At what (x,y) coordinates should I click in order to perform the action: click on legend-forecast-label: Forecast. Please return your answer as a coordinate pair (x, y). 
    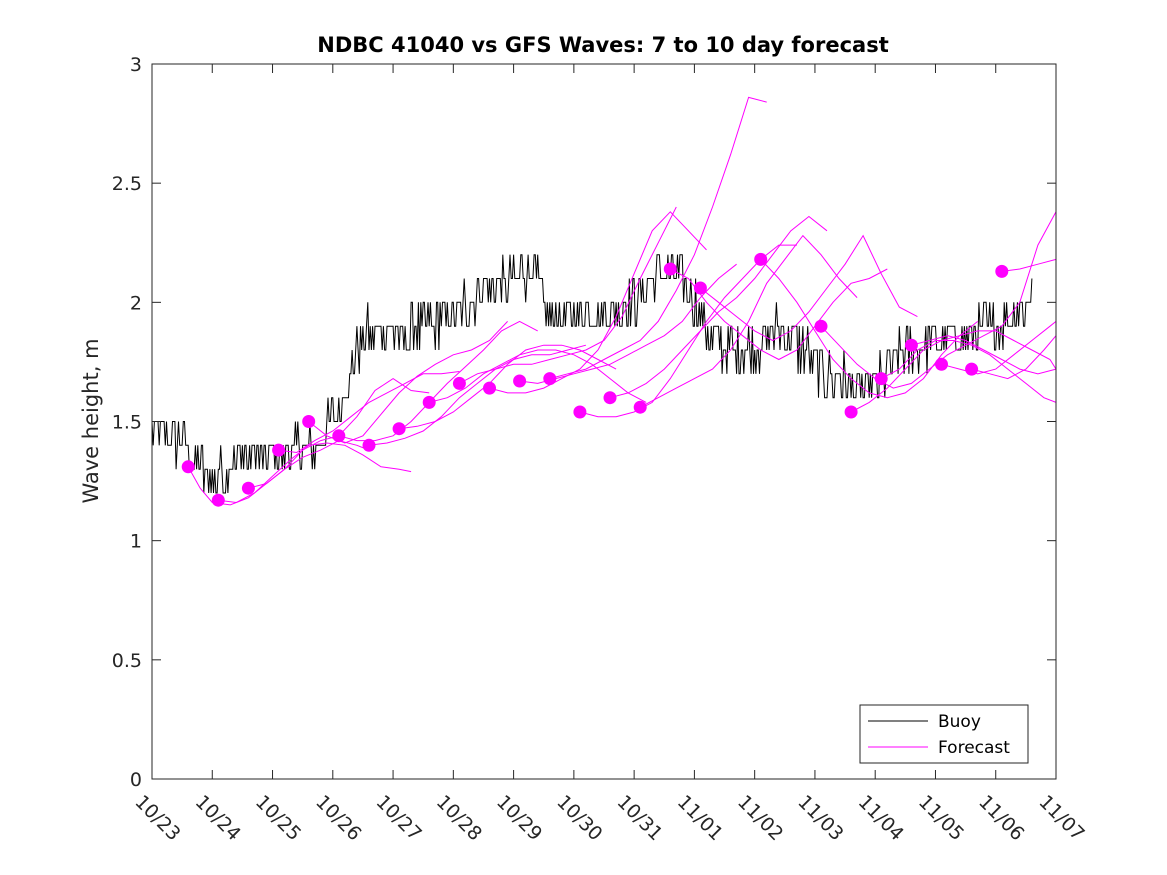
    Looking at the image, I should click on (974, 748).